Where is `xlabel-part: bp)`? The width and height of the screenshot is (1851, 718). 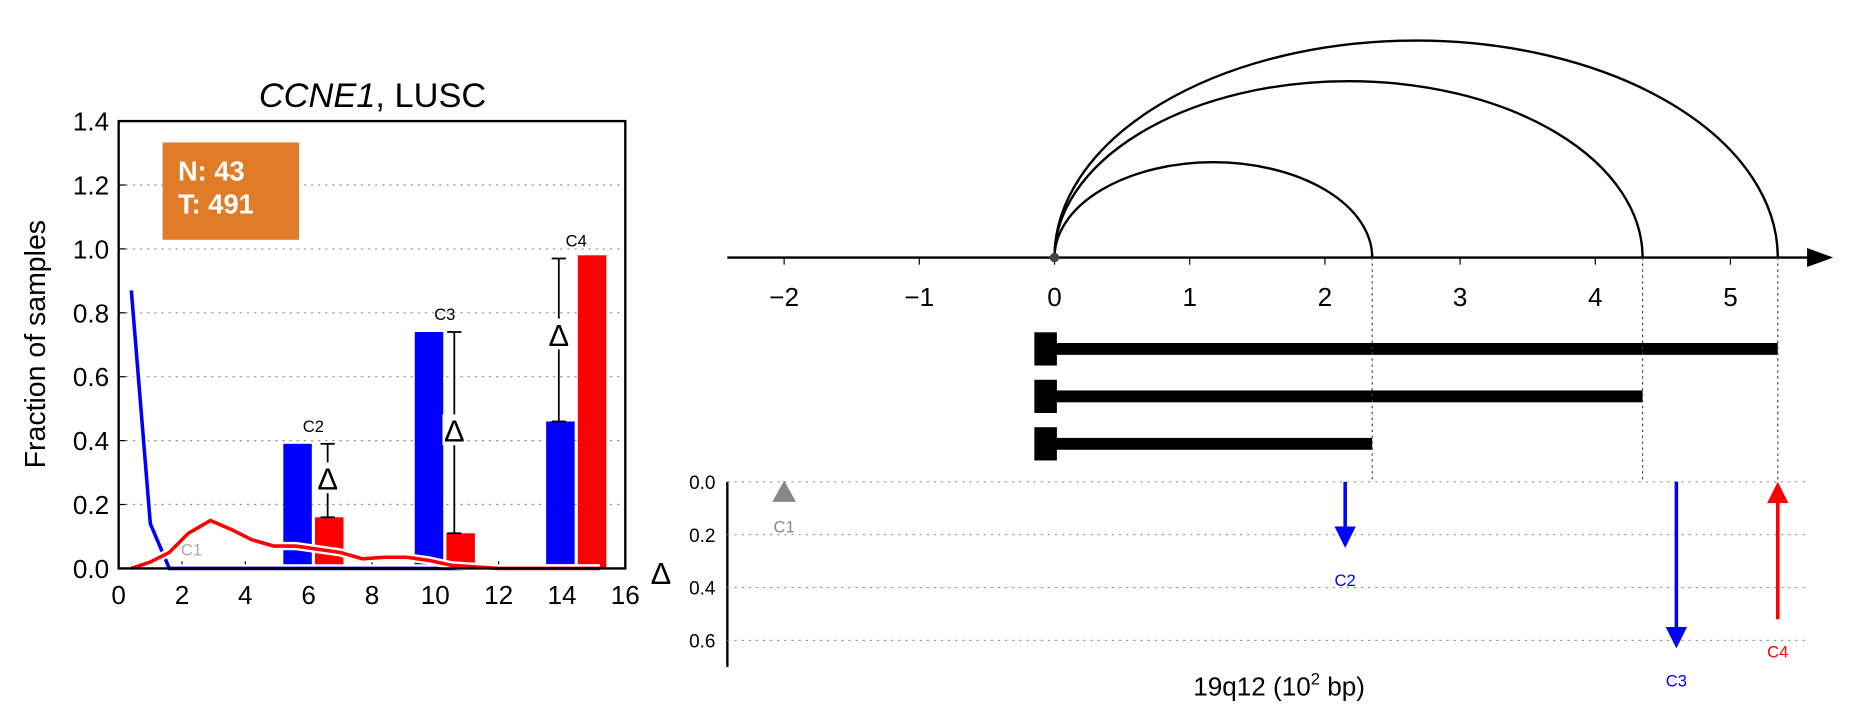
xlabel-part: bp) is located at coordinates (1342, 686).